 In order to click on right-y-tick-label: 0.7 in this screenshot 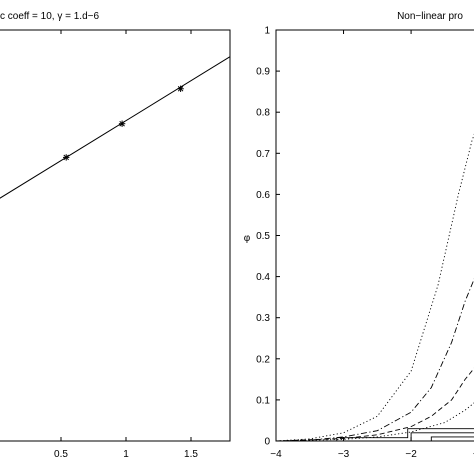, I will do `click(263, 154)`.